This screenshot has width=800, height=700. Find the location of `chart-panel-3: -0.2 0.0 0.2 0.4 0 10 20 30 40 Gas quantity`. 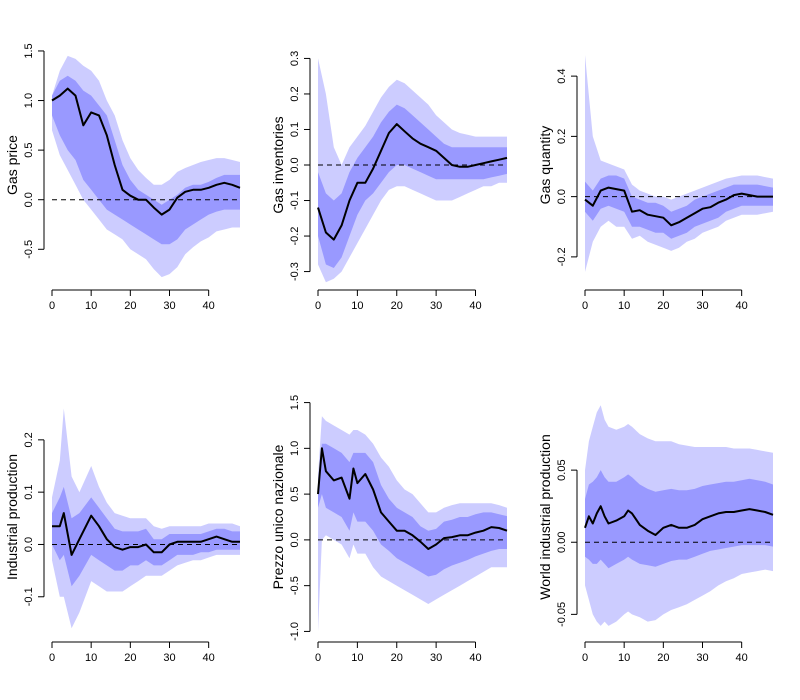

chart-panel-3: -0.2 0.0 0.2 0.4 0 10 20 30 40 Gas quantity is located at coordinates (655, 183).